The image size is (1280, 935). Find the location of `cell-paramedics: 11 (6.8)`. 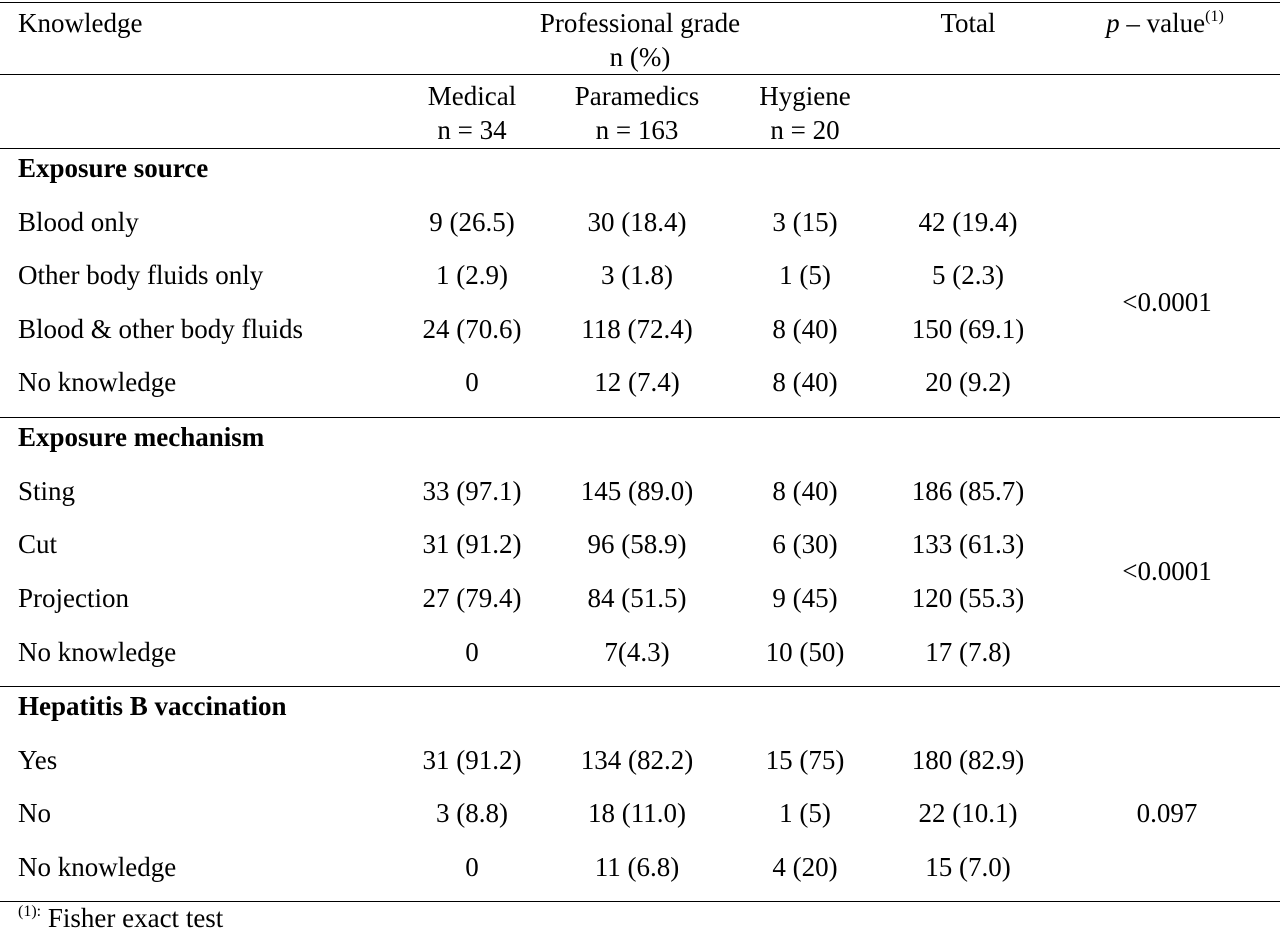

cell-paramedics: 11 (6.8) is located at coordinates (637, 867).